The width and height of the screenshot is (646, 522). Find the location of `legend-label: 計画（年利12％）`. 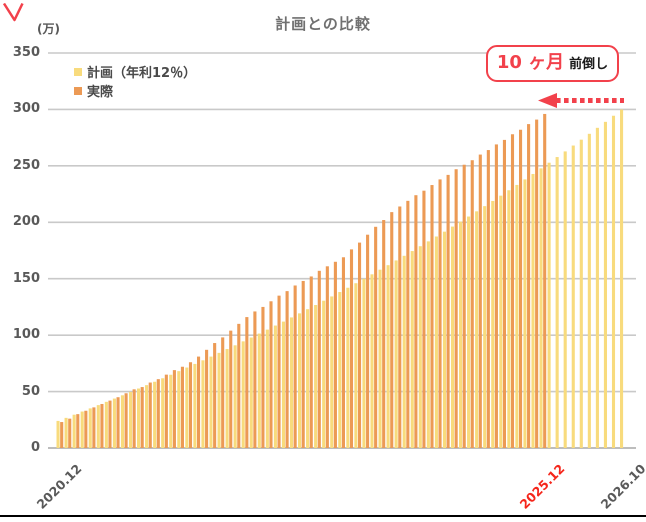

legend-label: 計画（年利12％） is located at coordinates (142, 73).